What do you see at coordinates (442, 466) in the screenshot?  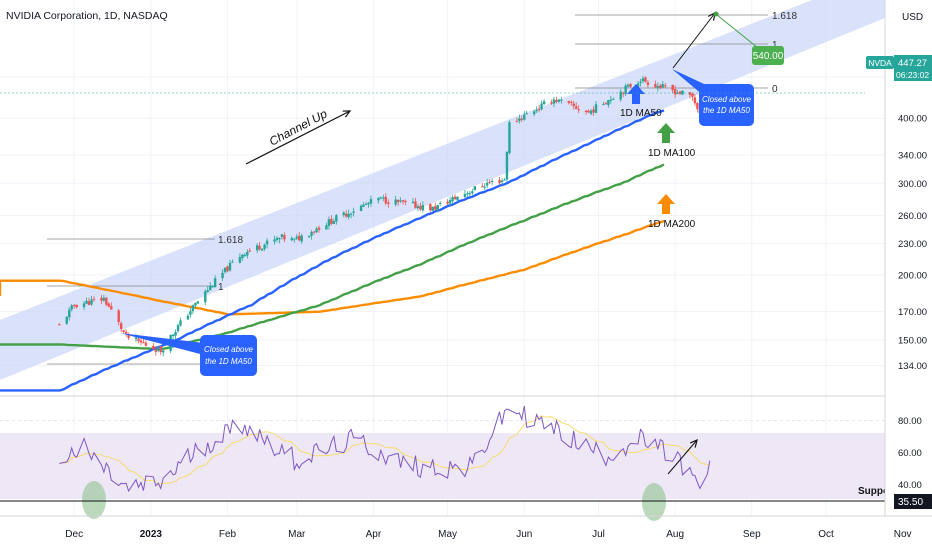 I see `rsi-band` at bounding box center [442, 466].